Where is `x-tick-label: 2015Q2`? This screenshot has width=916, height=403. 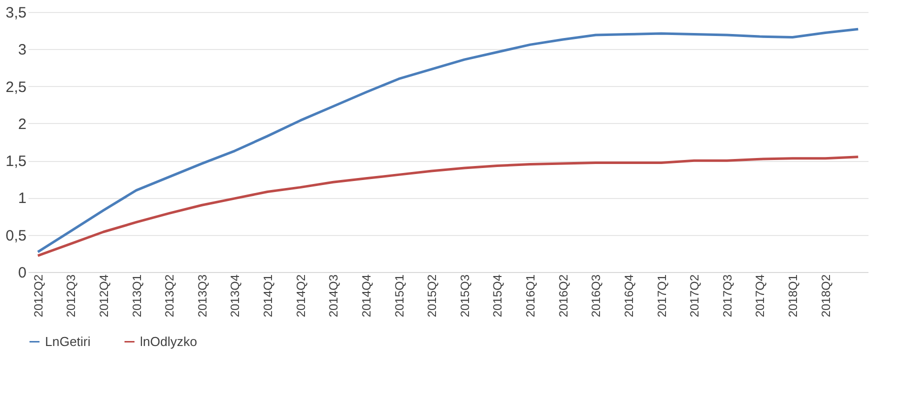 x-tick-label: 2015Q2 is located at coordinates (432, 296).